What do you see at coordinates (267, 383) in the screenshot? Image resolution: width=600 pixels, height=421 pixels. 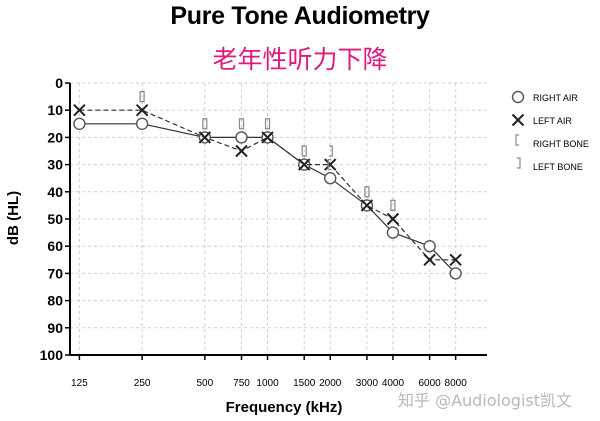 I see `x-tick-label: 1000` at bounding box center [267, 383].